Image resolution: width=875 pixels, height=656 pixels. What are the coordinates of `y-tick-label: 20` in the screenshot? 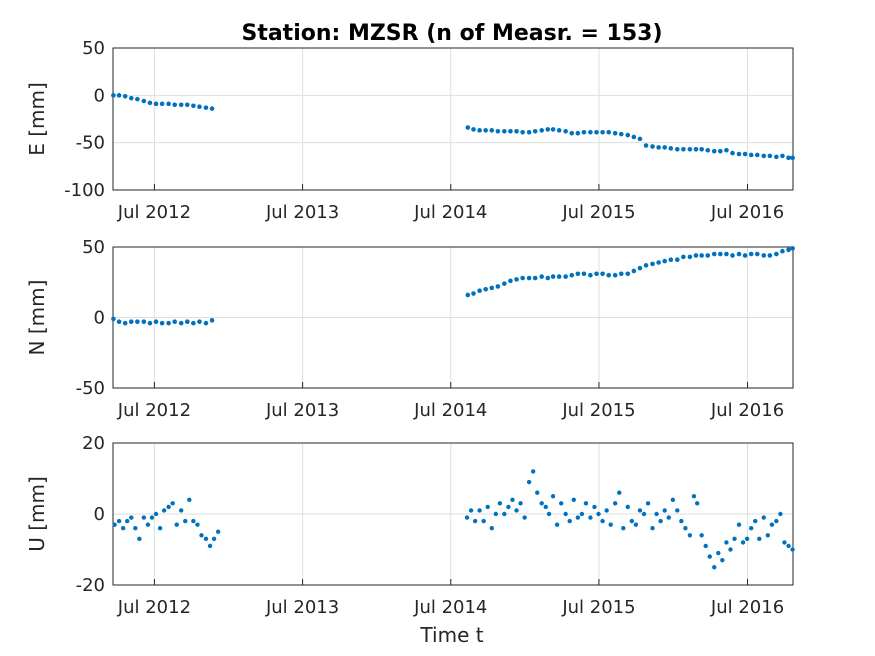 It's located at (93, 443).